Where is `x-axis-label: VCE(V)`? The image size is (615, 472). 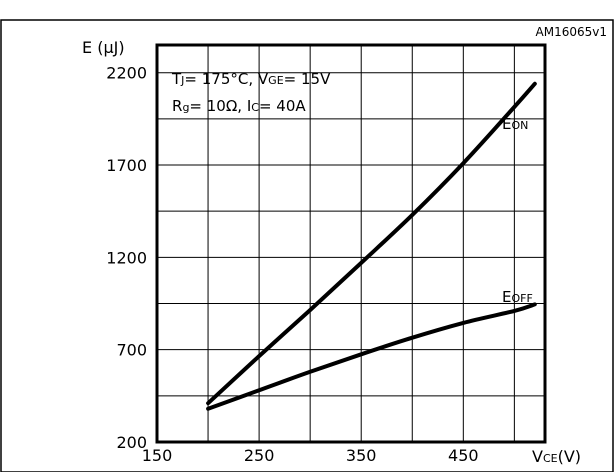 x-axis-label: VCE(V) is located at coordinates (556, 456).